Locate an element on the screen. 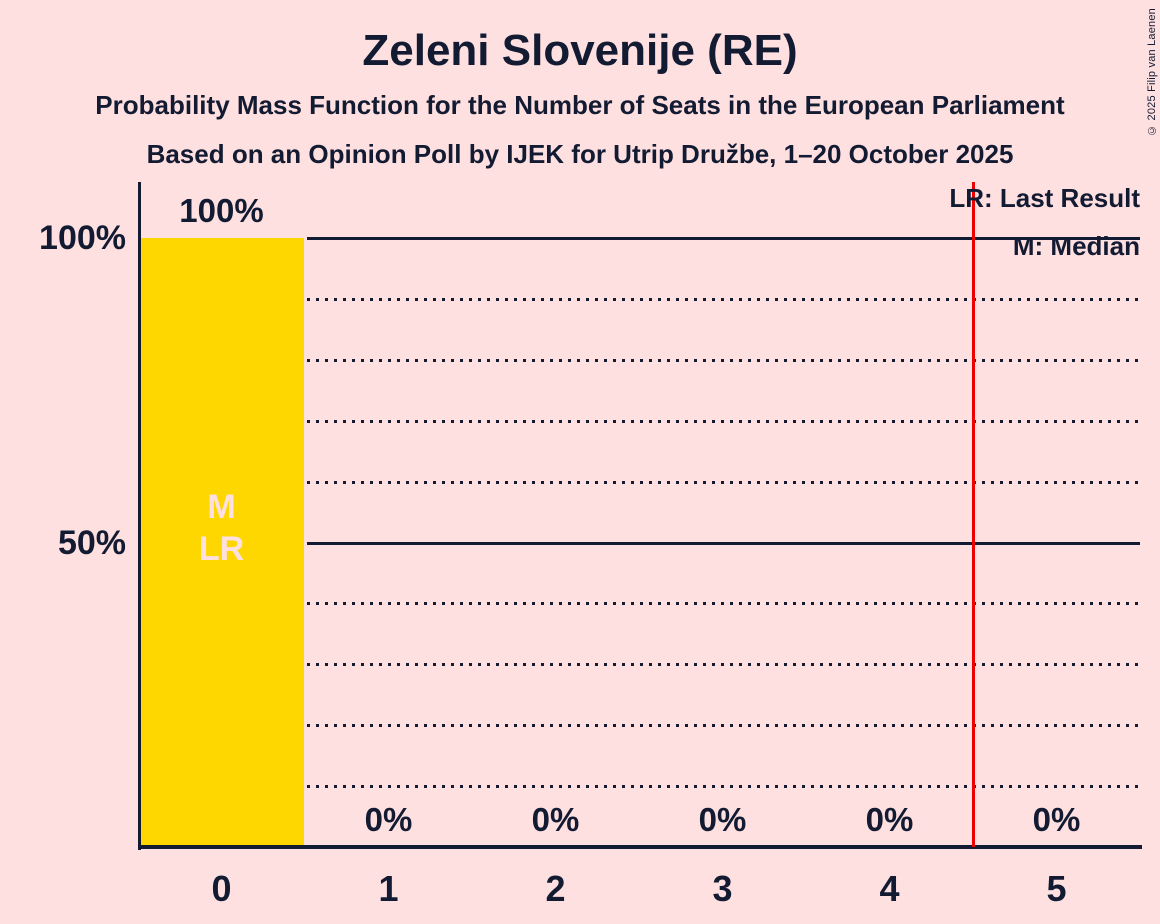  x-tick-label-2: 2 is located at coordinates (555, 888).